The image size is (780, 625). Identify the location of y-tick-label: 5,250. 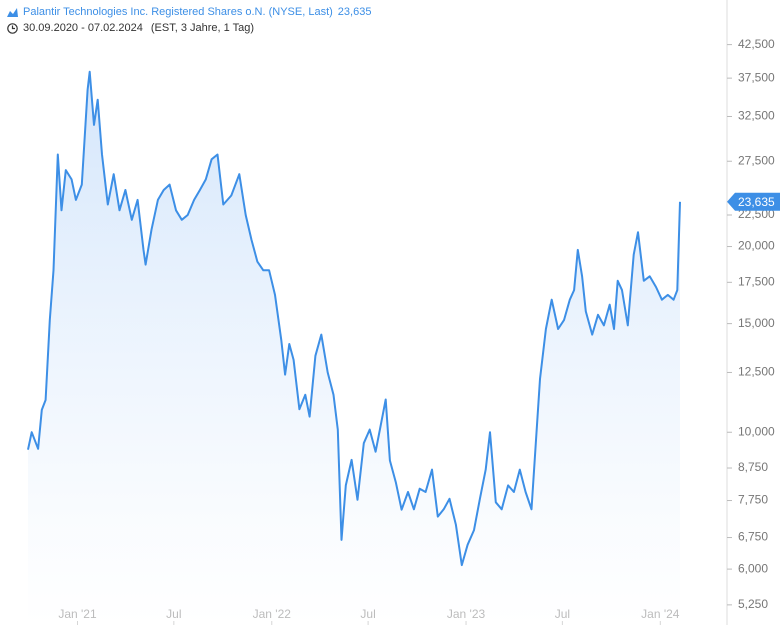
(753, 604).